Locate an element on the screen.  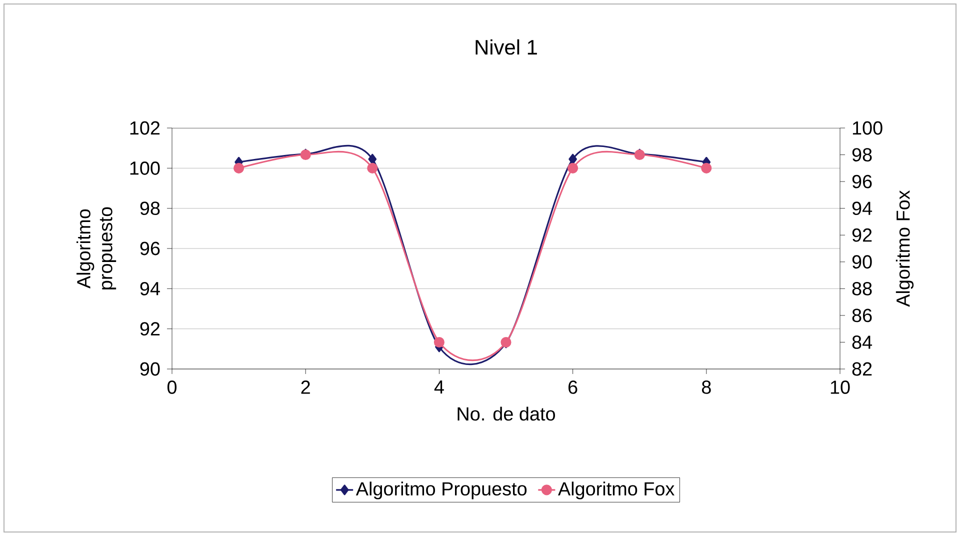
x-tick-label: 2 is located at coordinates (305, 387).